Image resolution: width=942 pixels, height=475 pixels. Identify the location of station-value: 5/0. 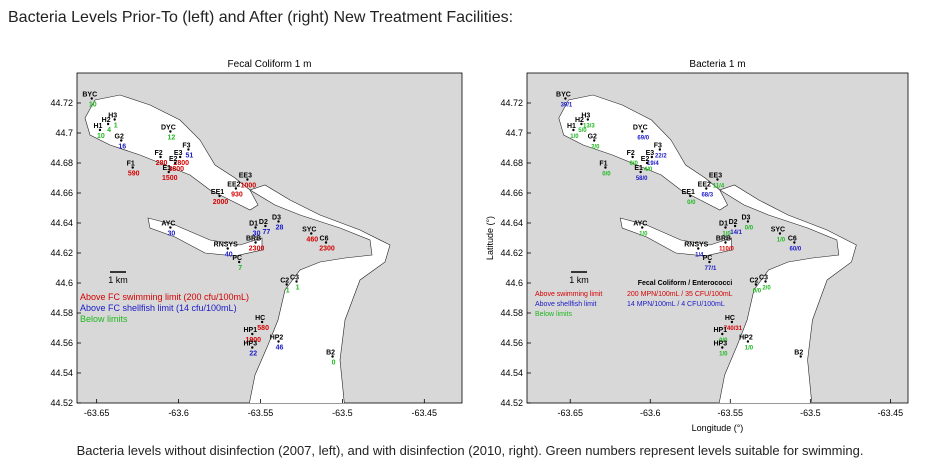
(582, 131).